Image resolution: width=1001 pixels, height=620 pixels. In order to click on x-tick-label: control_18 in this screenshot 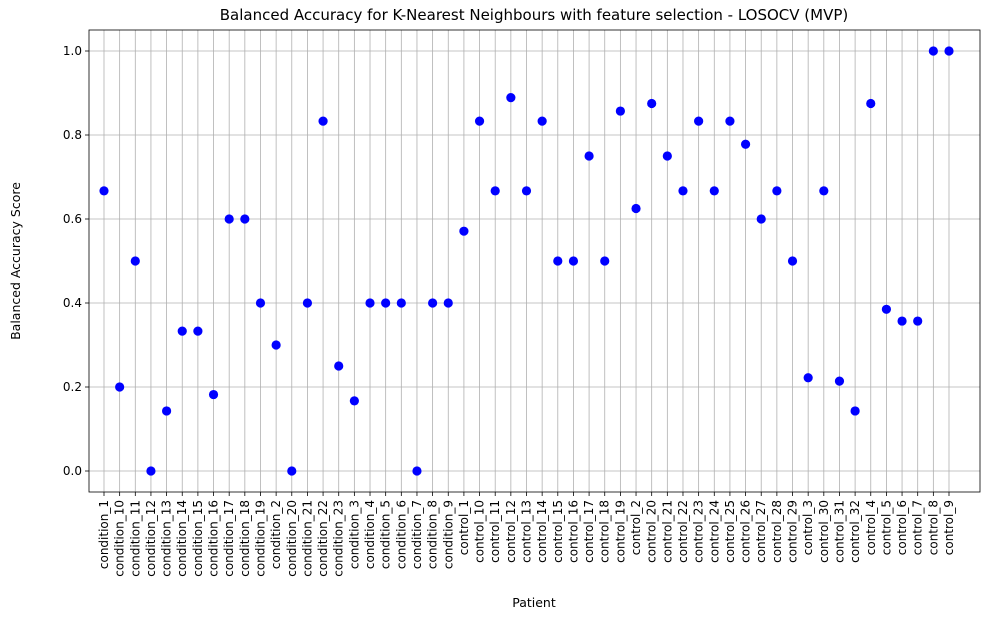, I will do `click(605, 531)`.